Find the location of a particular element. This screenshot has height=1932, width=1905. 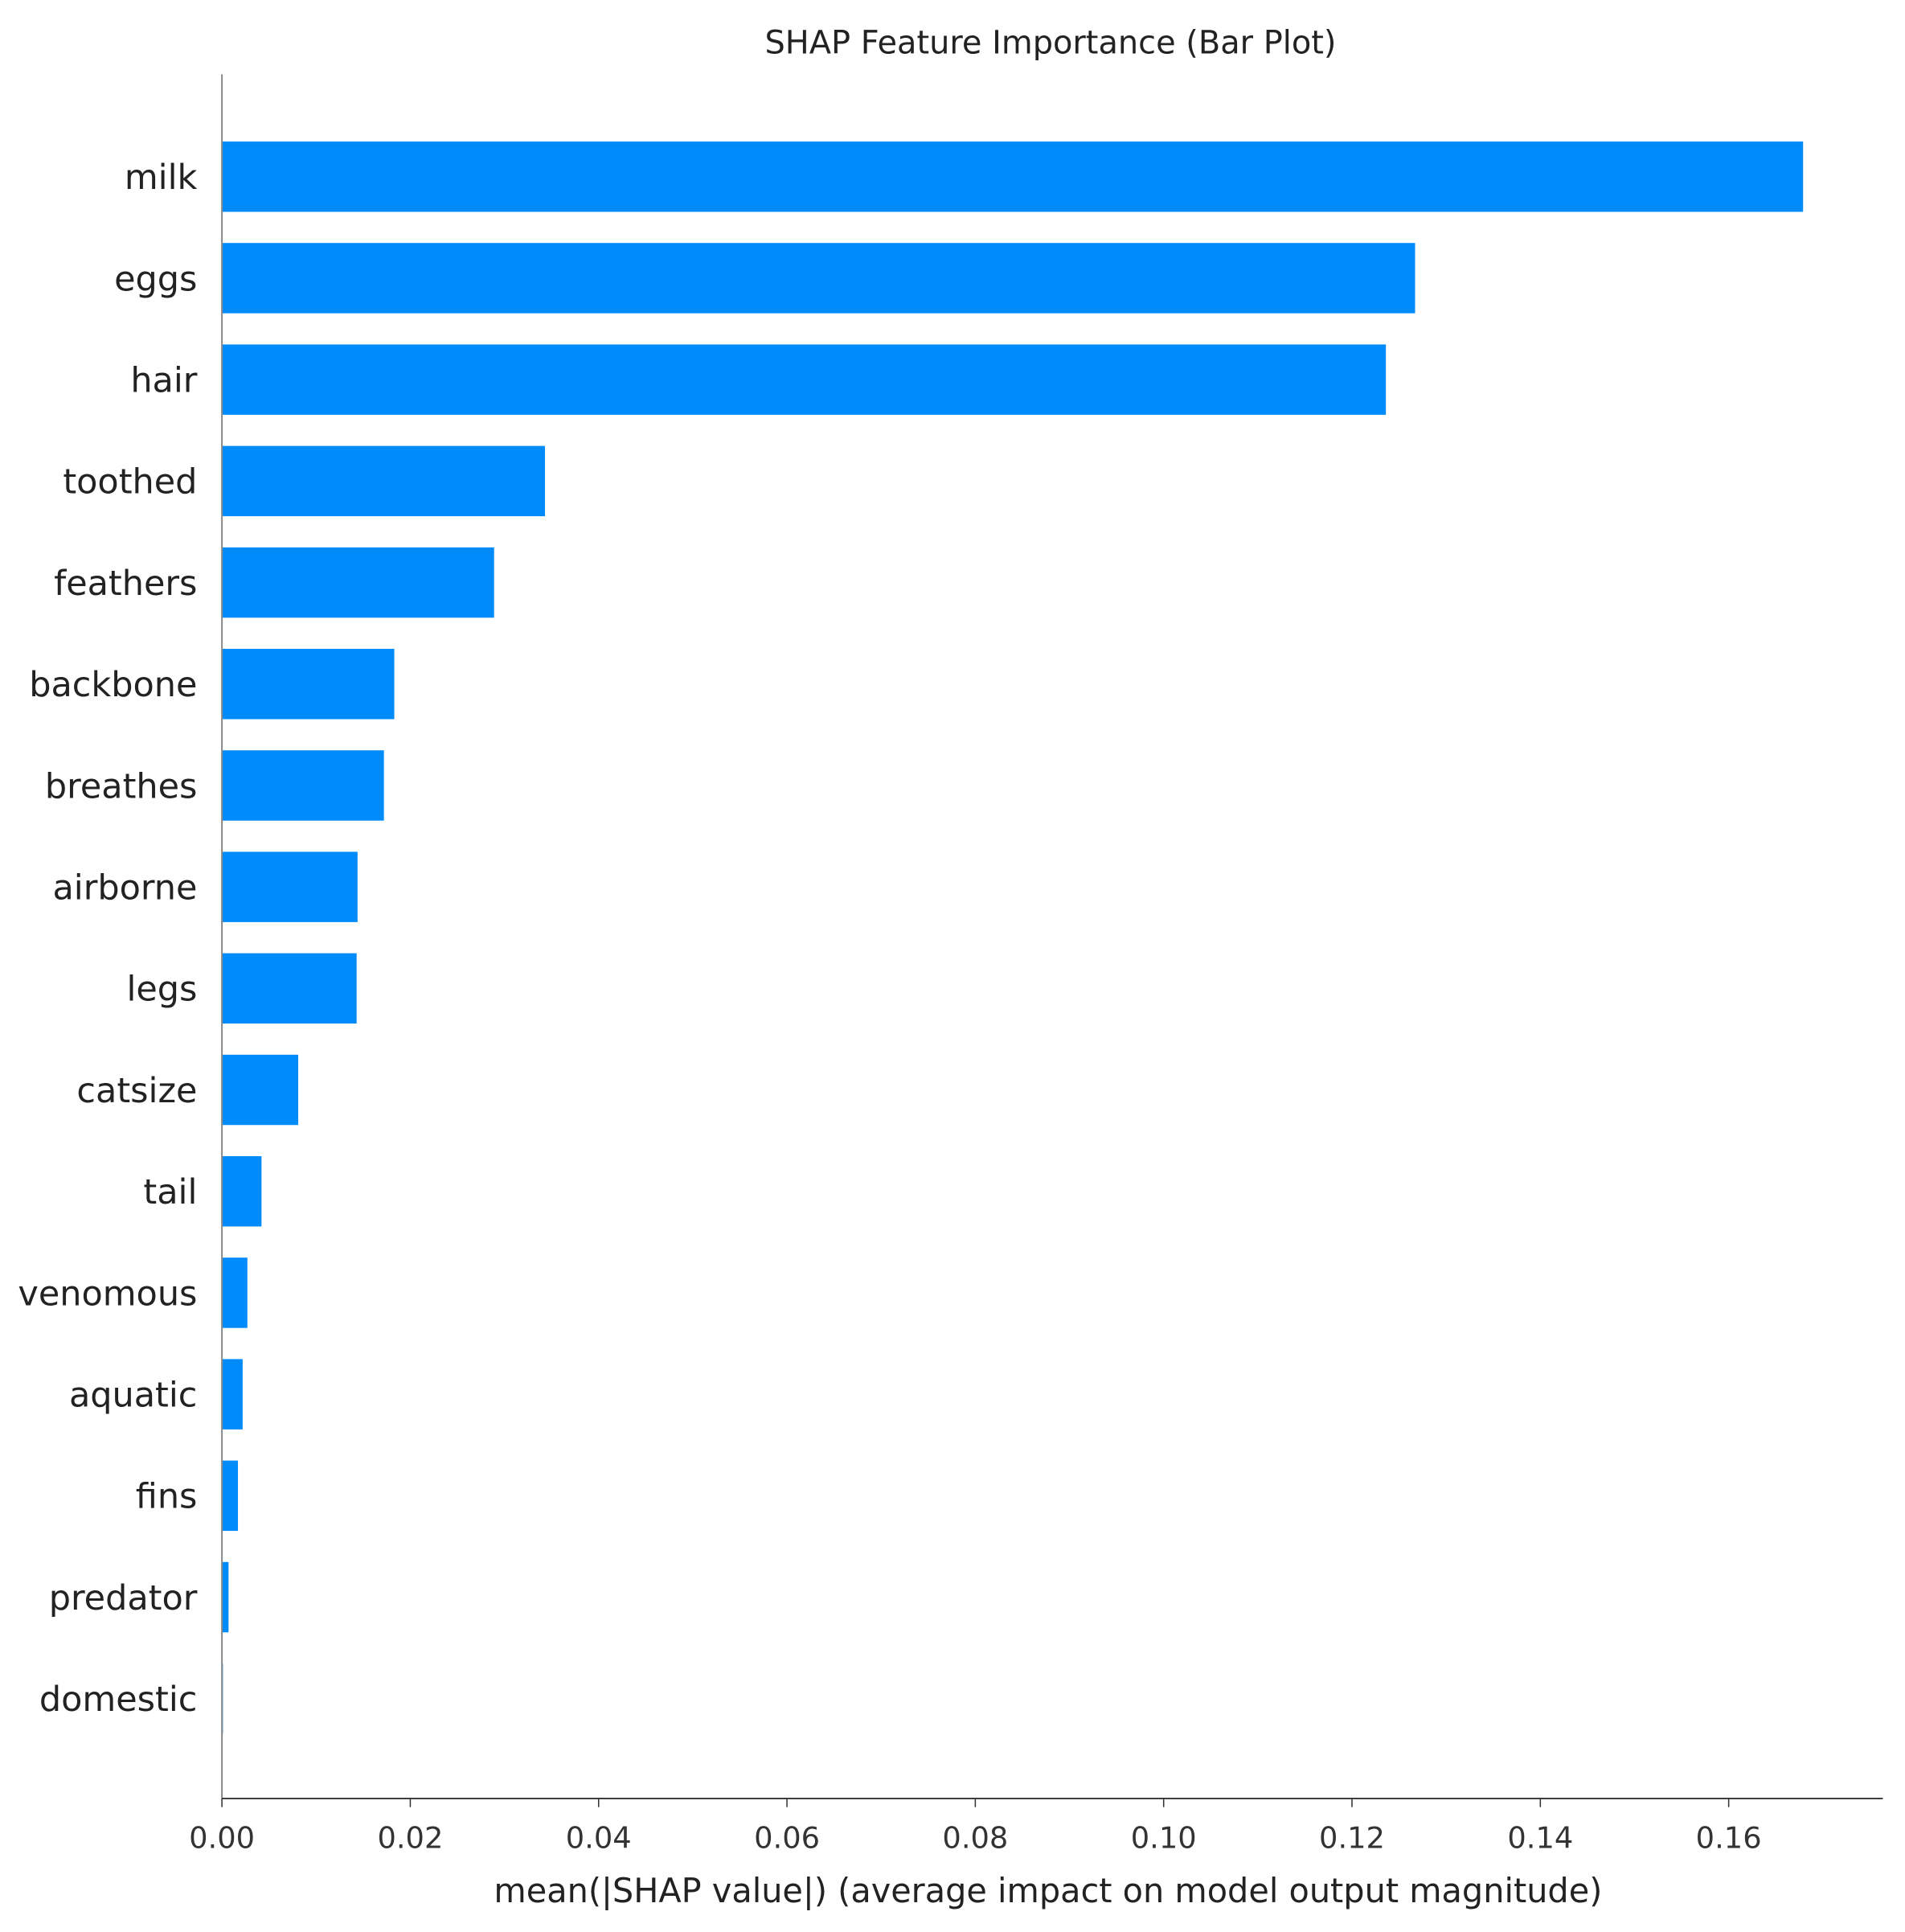

x-tick-label: 0.06 is located at coordinates (787, 1838).